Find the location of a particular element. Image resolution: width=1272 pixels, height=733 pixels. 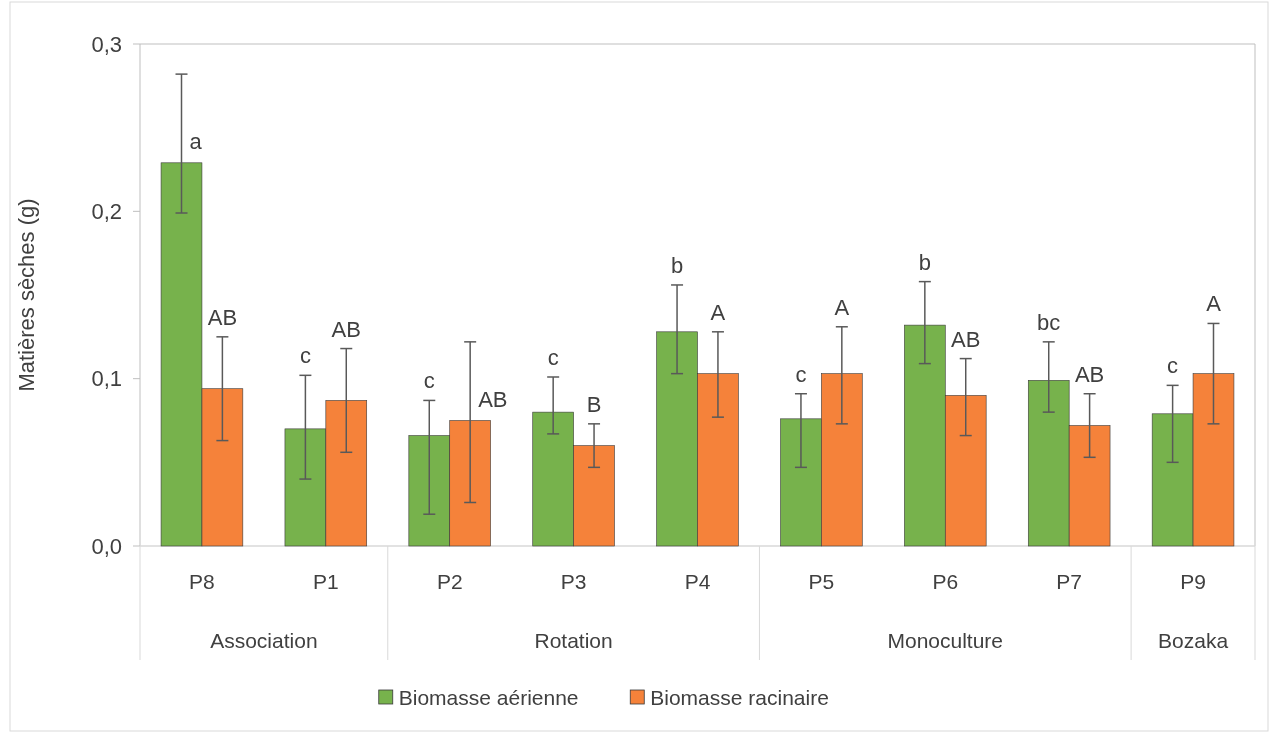

legend-label: Biomasse racinaire is located at coordinates (739, 698).